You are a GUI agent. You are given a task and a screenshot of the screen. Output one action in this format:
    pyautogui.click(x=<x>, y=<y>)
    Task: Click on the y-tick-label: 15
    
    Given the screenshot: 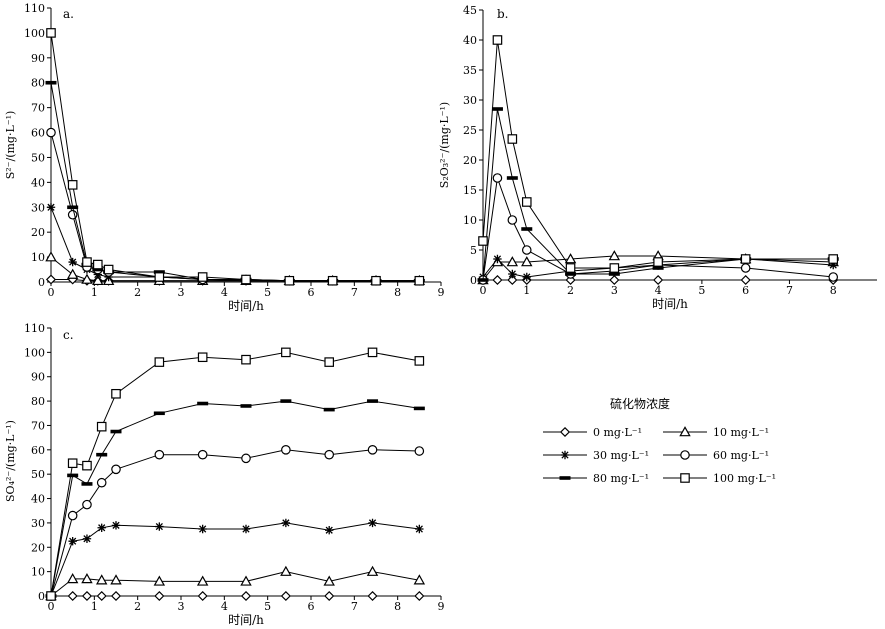 What is the action you would take?
    pyautogui.click(x=470, y=190)
    